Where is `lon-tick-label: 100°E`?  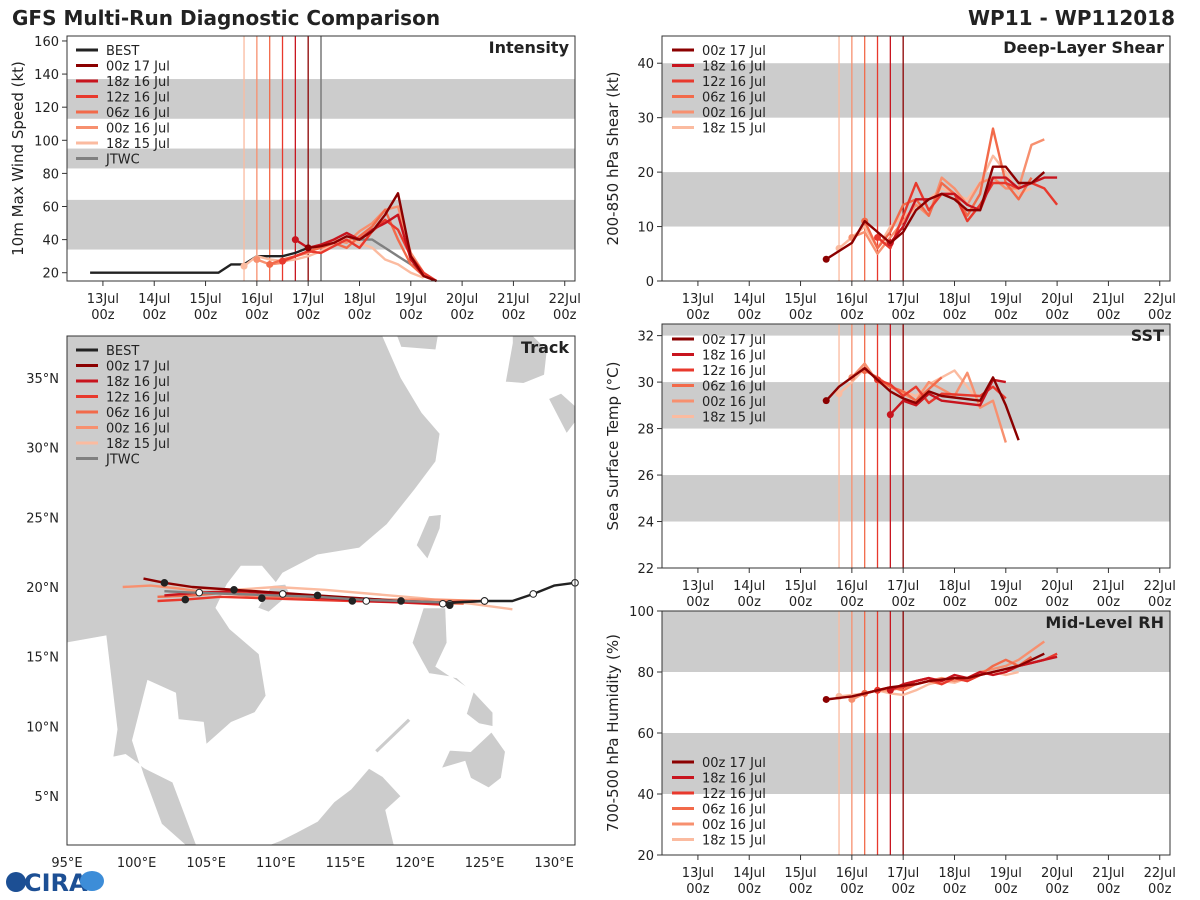 lon-tick-label: 100°E is located at coordinates (137, 863).